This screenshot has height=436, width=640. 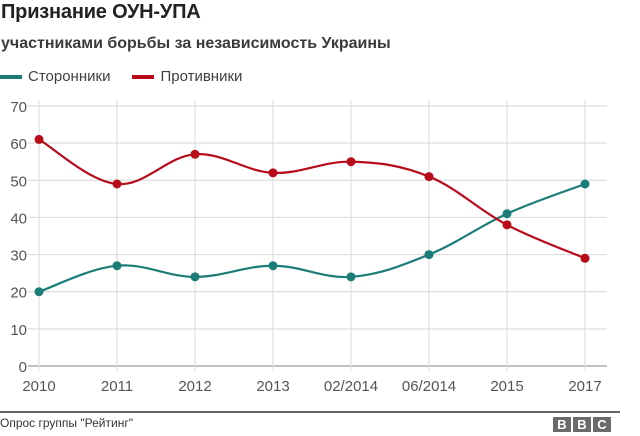 I want to click on x-tick-label: 06/2014, so click(x=429, y=386).